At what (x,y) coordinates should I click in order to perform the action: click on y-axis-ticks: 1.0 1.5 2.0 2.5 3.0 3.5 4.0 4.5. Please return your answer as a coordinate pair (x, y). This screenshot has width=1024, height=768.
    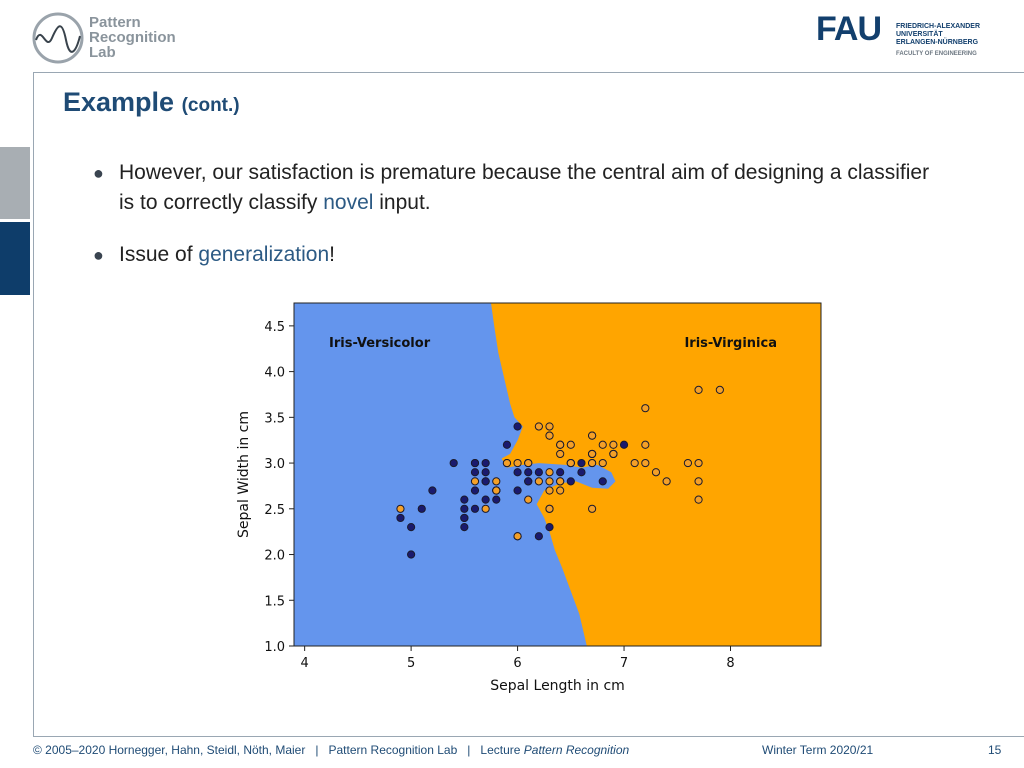
    Looking at the image, I should click on (279, 487).